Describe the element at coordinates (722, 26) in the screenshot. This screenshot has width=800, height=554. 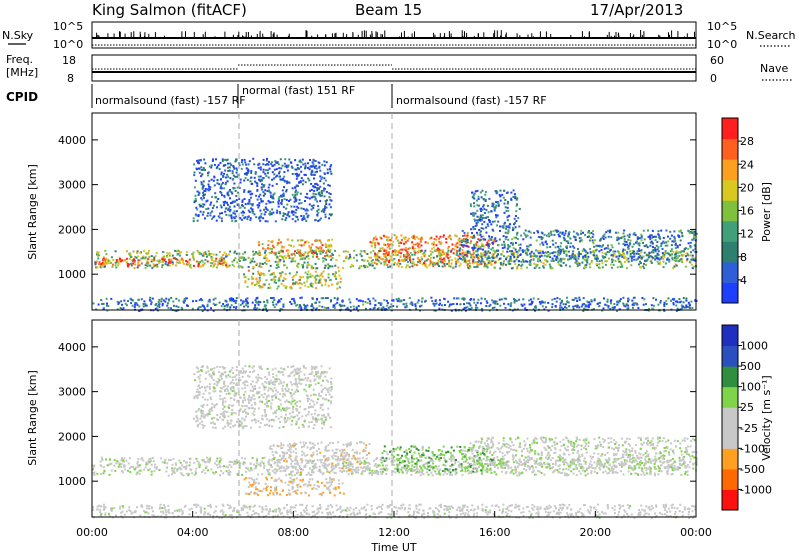
I see `nsearch-tick-high: 10^5` at that location.